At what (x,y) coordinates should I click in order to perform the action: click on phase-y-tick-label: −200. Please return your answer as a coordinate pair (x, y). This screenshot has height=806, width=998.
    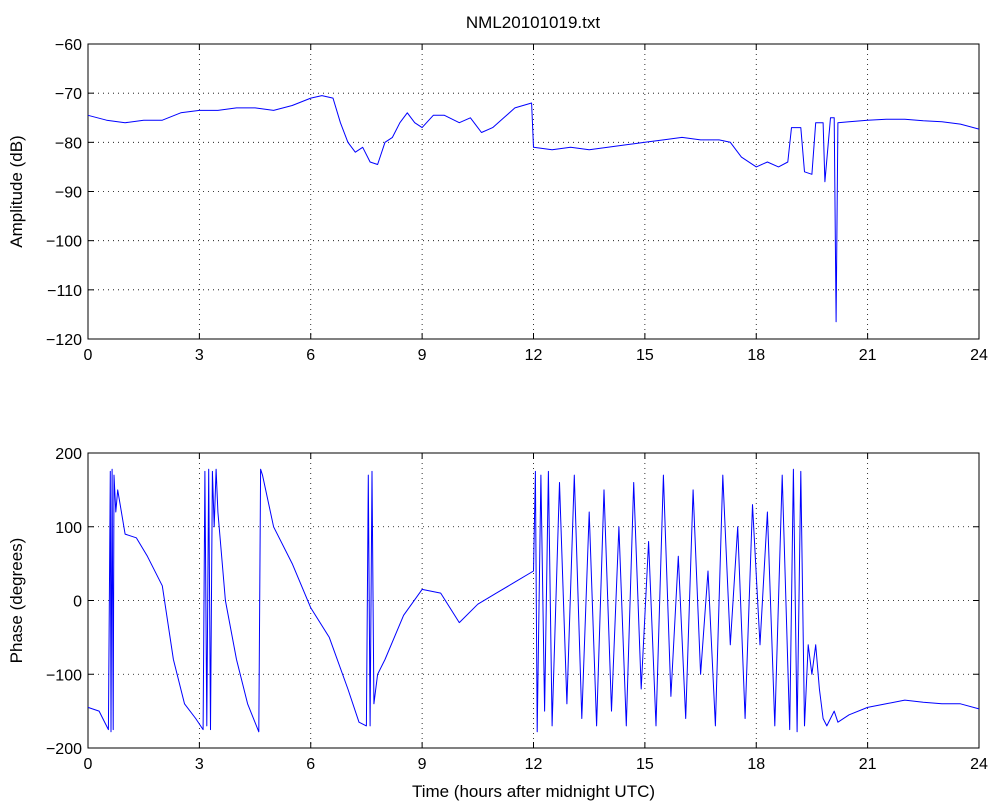
    Looking at the image, I should click on (64, 749).